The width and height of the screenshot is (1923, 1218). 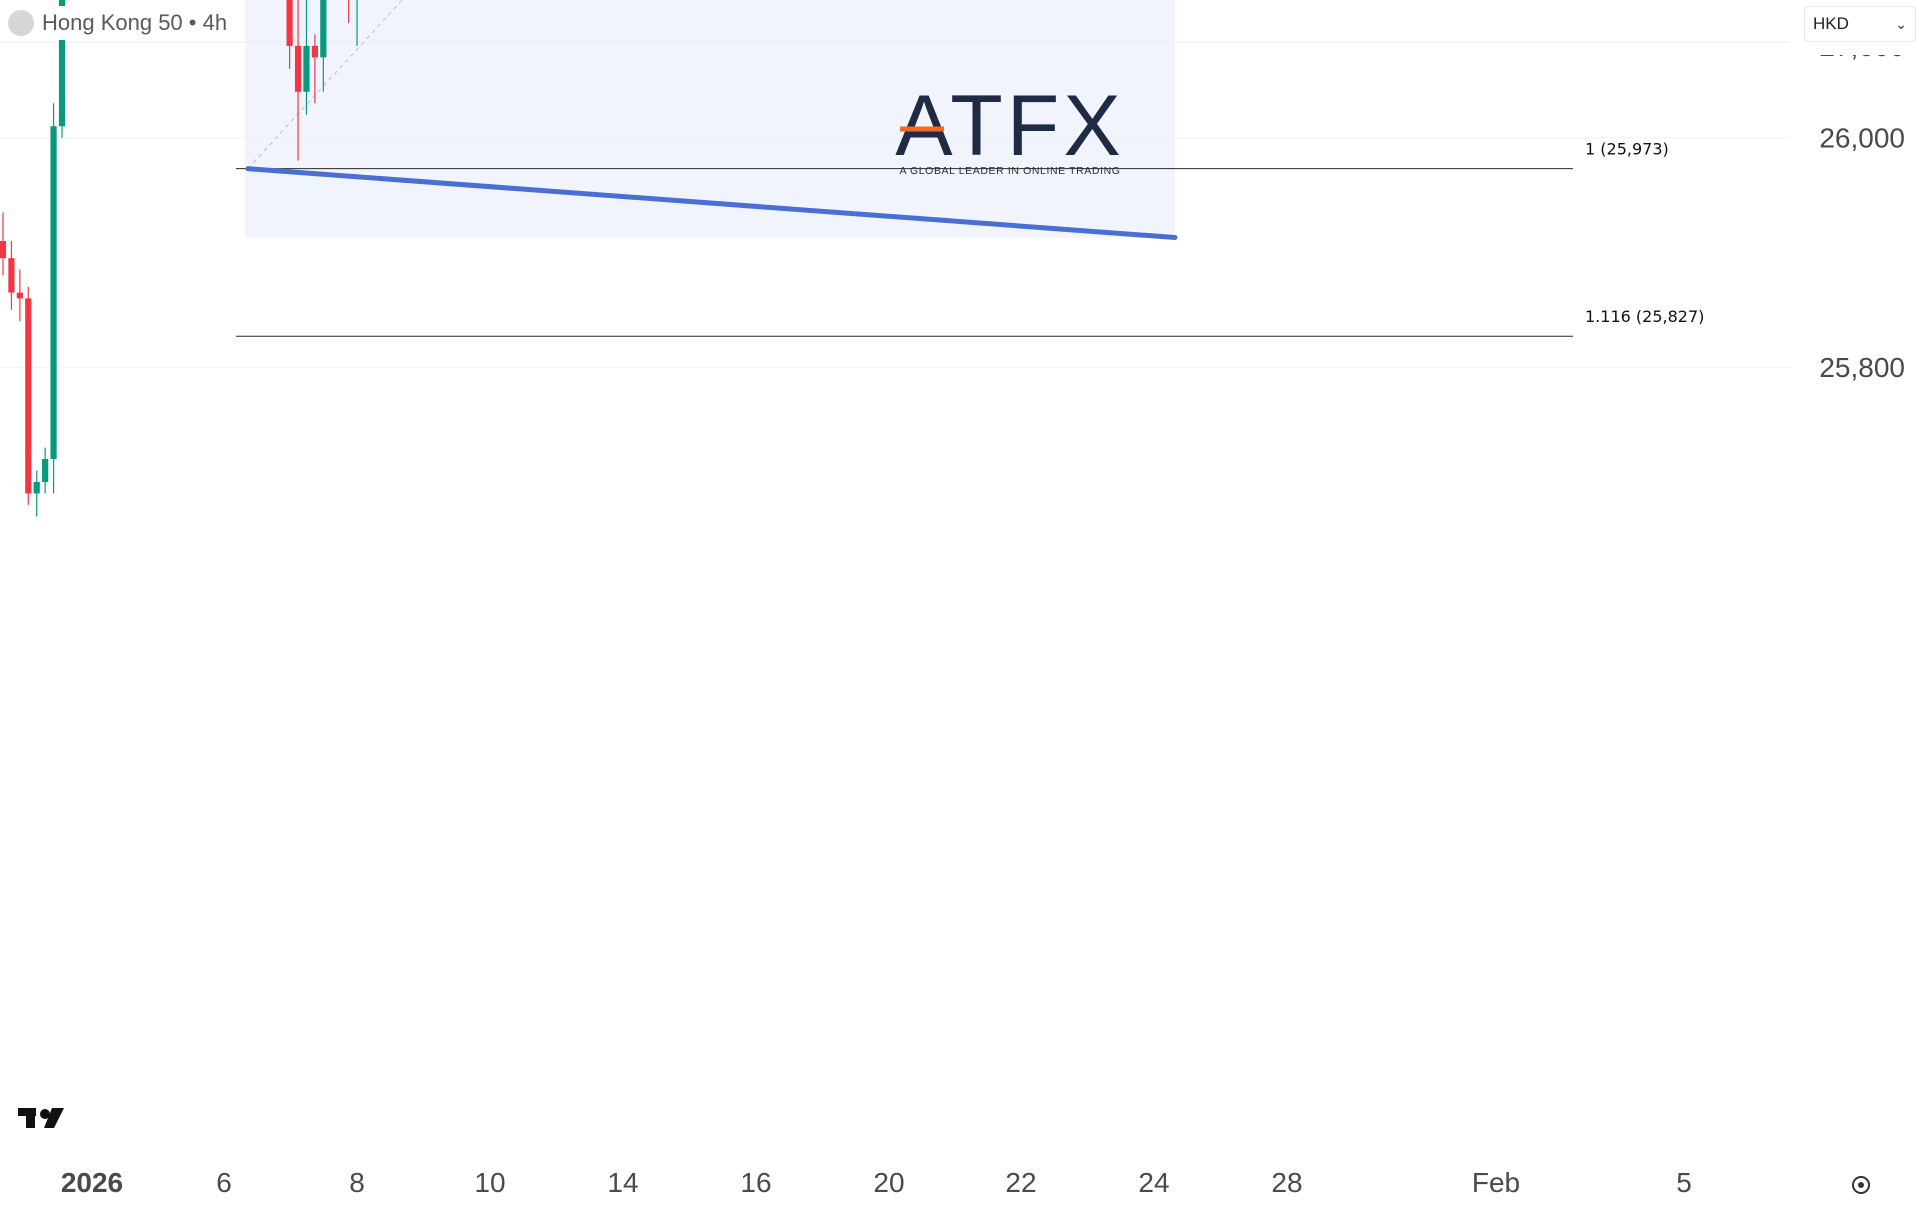 What do you see at coordinates (1286, 1182) in the screenshot?
I see `x-tick-label: 28` at bounding box center [1286, 1182].